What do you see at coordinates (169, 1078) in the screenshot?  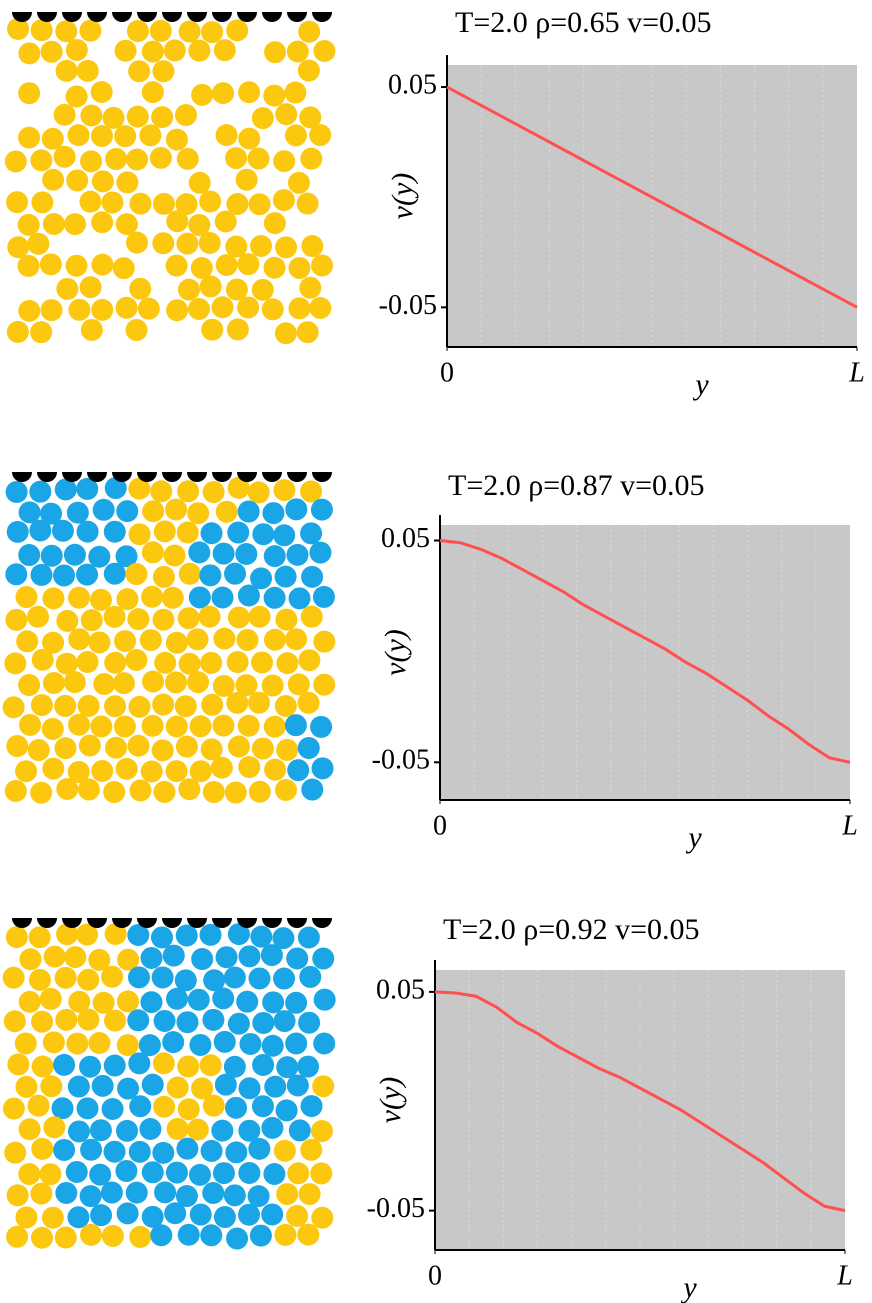 I see `snapshot` at bounding box center [169, 1078].